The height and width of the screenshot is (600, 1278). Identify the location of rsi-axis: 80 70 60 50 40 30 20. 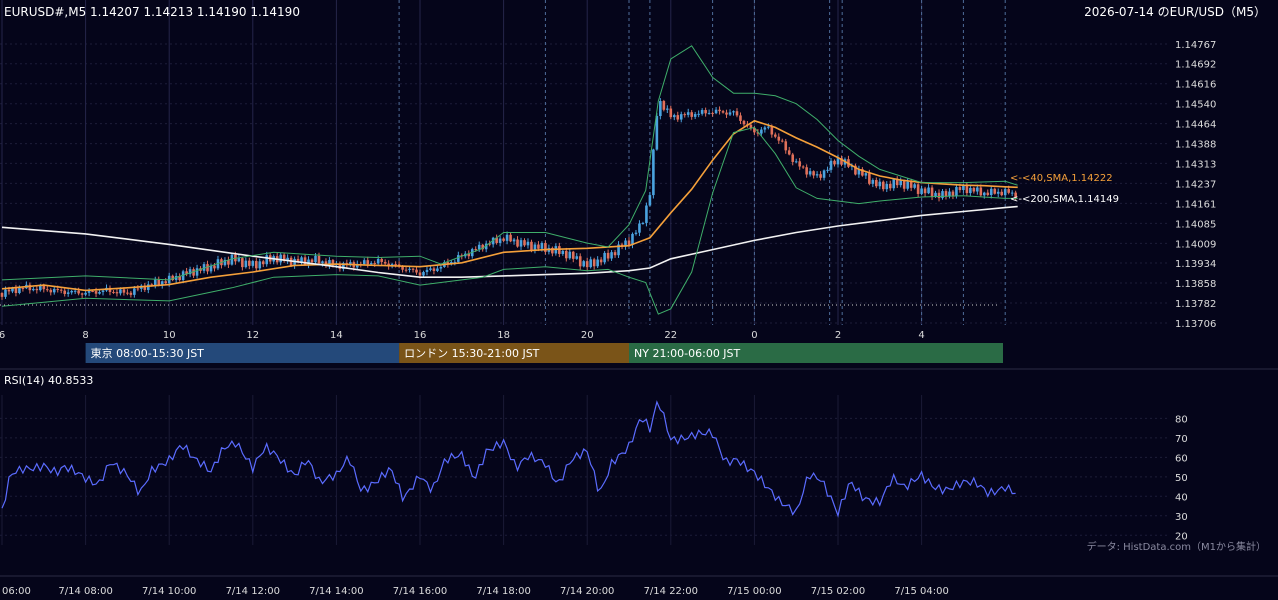
(1181, 478).